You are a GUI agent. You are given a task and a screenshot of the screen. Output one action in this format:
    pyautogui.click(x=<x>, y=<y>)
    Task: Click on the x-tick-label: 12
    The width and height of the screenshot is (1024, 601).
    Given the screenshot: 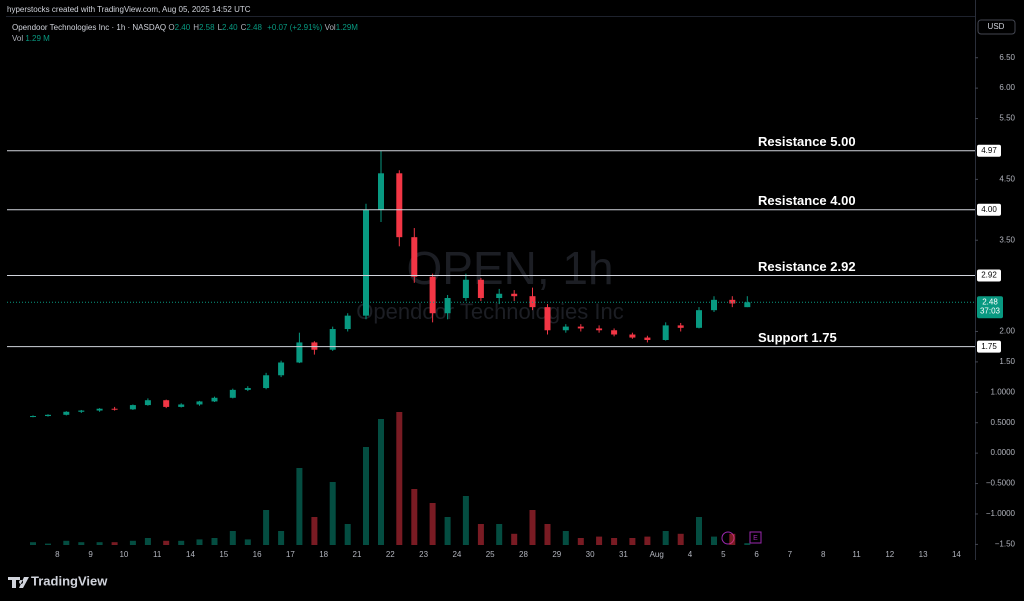 What is the action you would take?
    pyautogui.click(x=889, y=554)
    